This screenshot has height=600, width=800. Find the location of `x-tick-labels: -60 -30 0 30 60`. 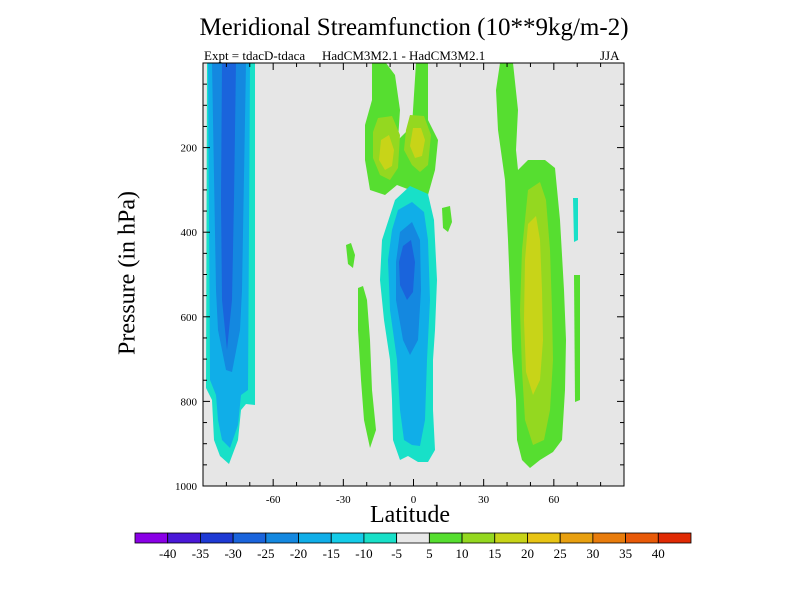

x-tick-labels: -60 -30 0 30 60 is located at coordinates (413, 500).